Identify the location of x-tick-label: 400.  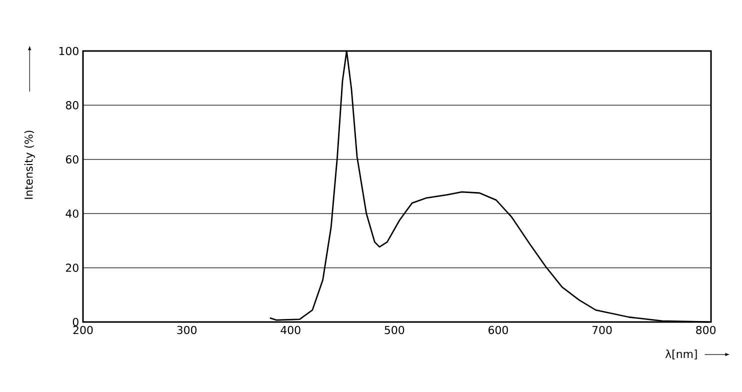
(290, 330).